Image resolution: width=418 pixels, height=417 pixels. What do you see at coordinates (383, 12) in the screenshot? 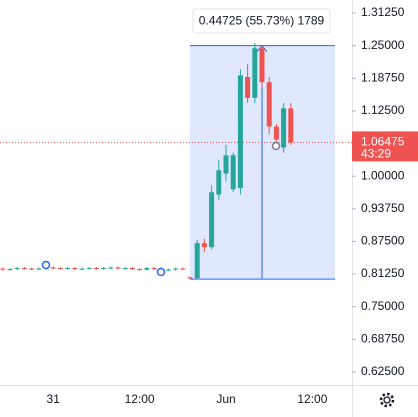
I see `y-tick-label: 1.31250` at bounding box center [383, 12].